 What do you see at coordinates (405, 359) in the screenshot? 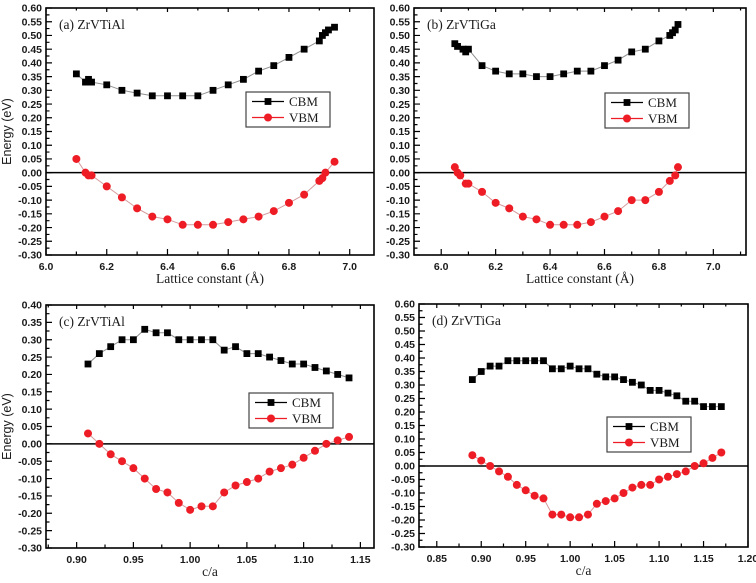
I see `svg-text: 0.40` at bounding box center [405, 359].